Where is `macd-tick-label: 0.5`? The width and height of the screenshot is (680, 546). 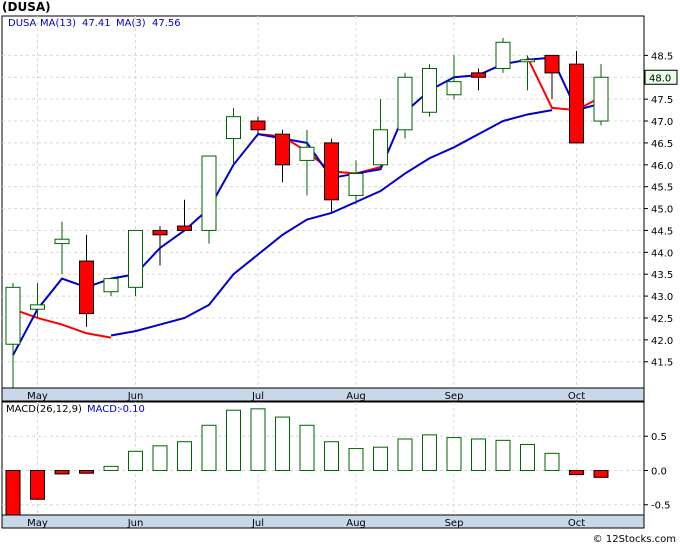
macd-tick-label: 0.5 is located at coordinates (659, 437).